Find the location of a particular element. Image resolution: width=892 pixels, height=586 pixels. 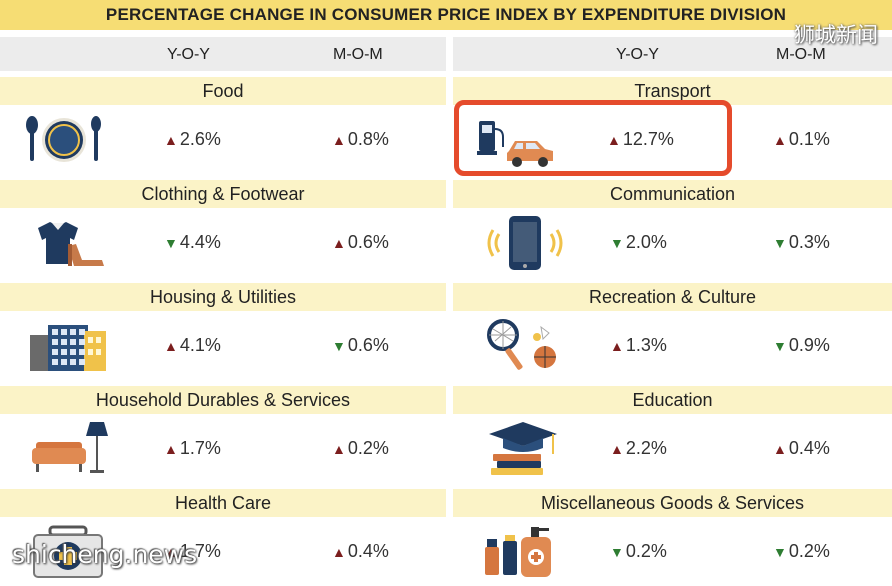

plate-cutlery-icon is located at coordinates (63, 139).